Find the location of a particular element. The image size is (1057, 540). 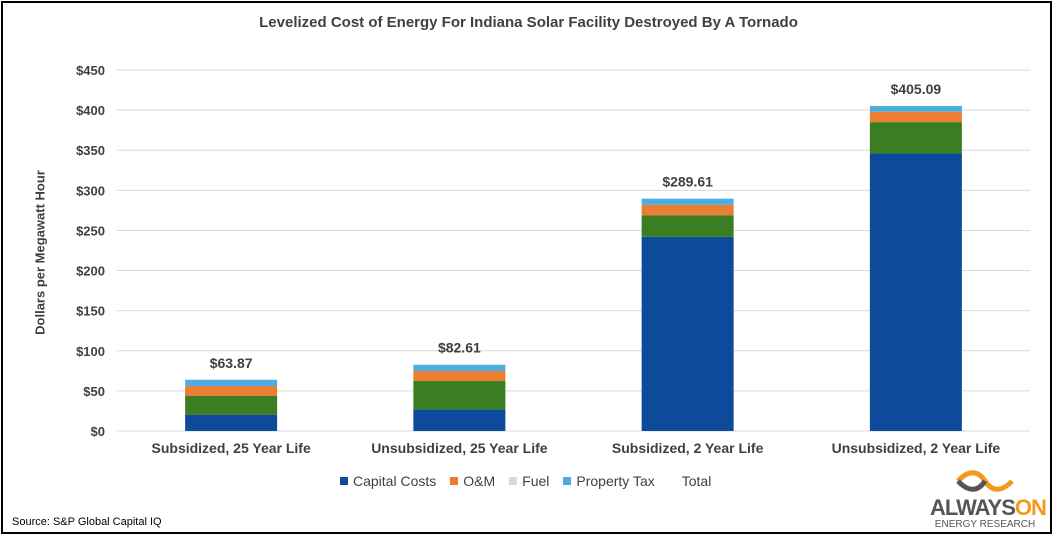

legend-label: Capital Costs is located at coordinates (395, 481).